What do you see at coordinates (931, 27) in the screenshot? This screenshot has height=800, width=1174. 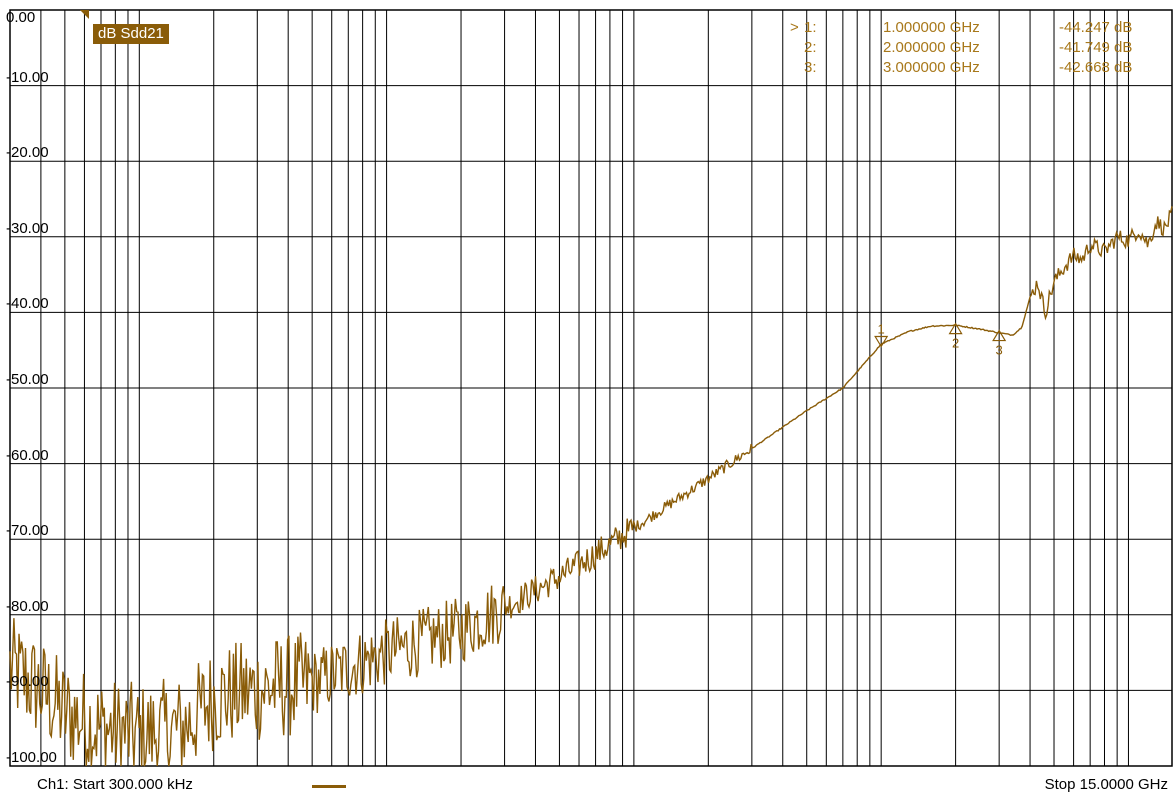 I see `marker-frequency: 1.000000 GHz` at bounding box center [931, 27].